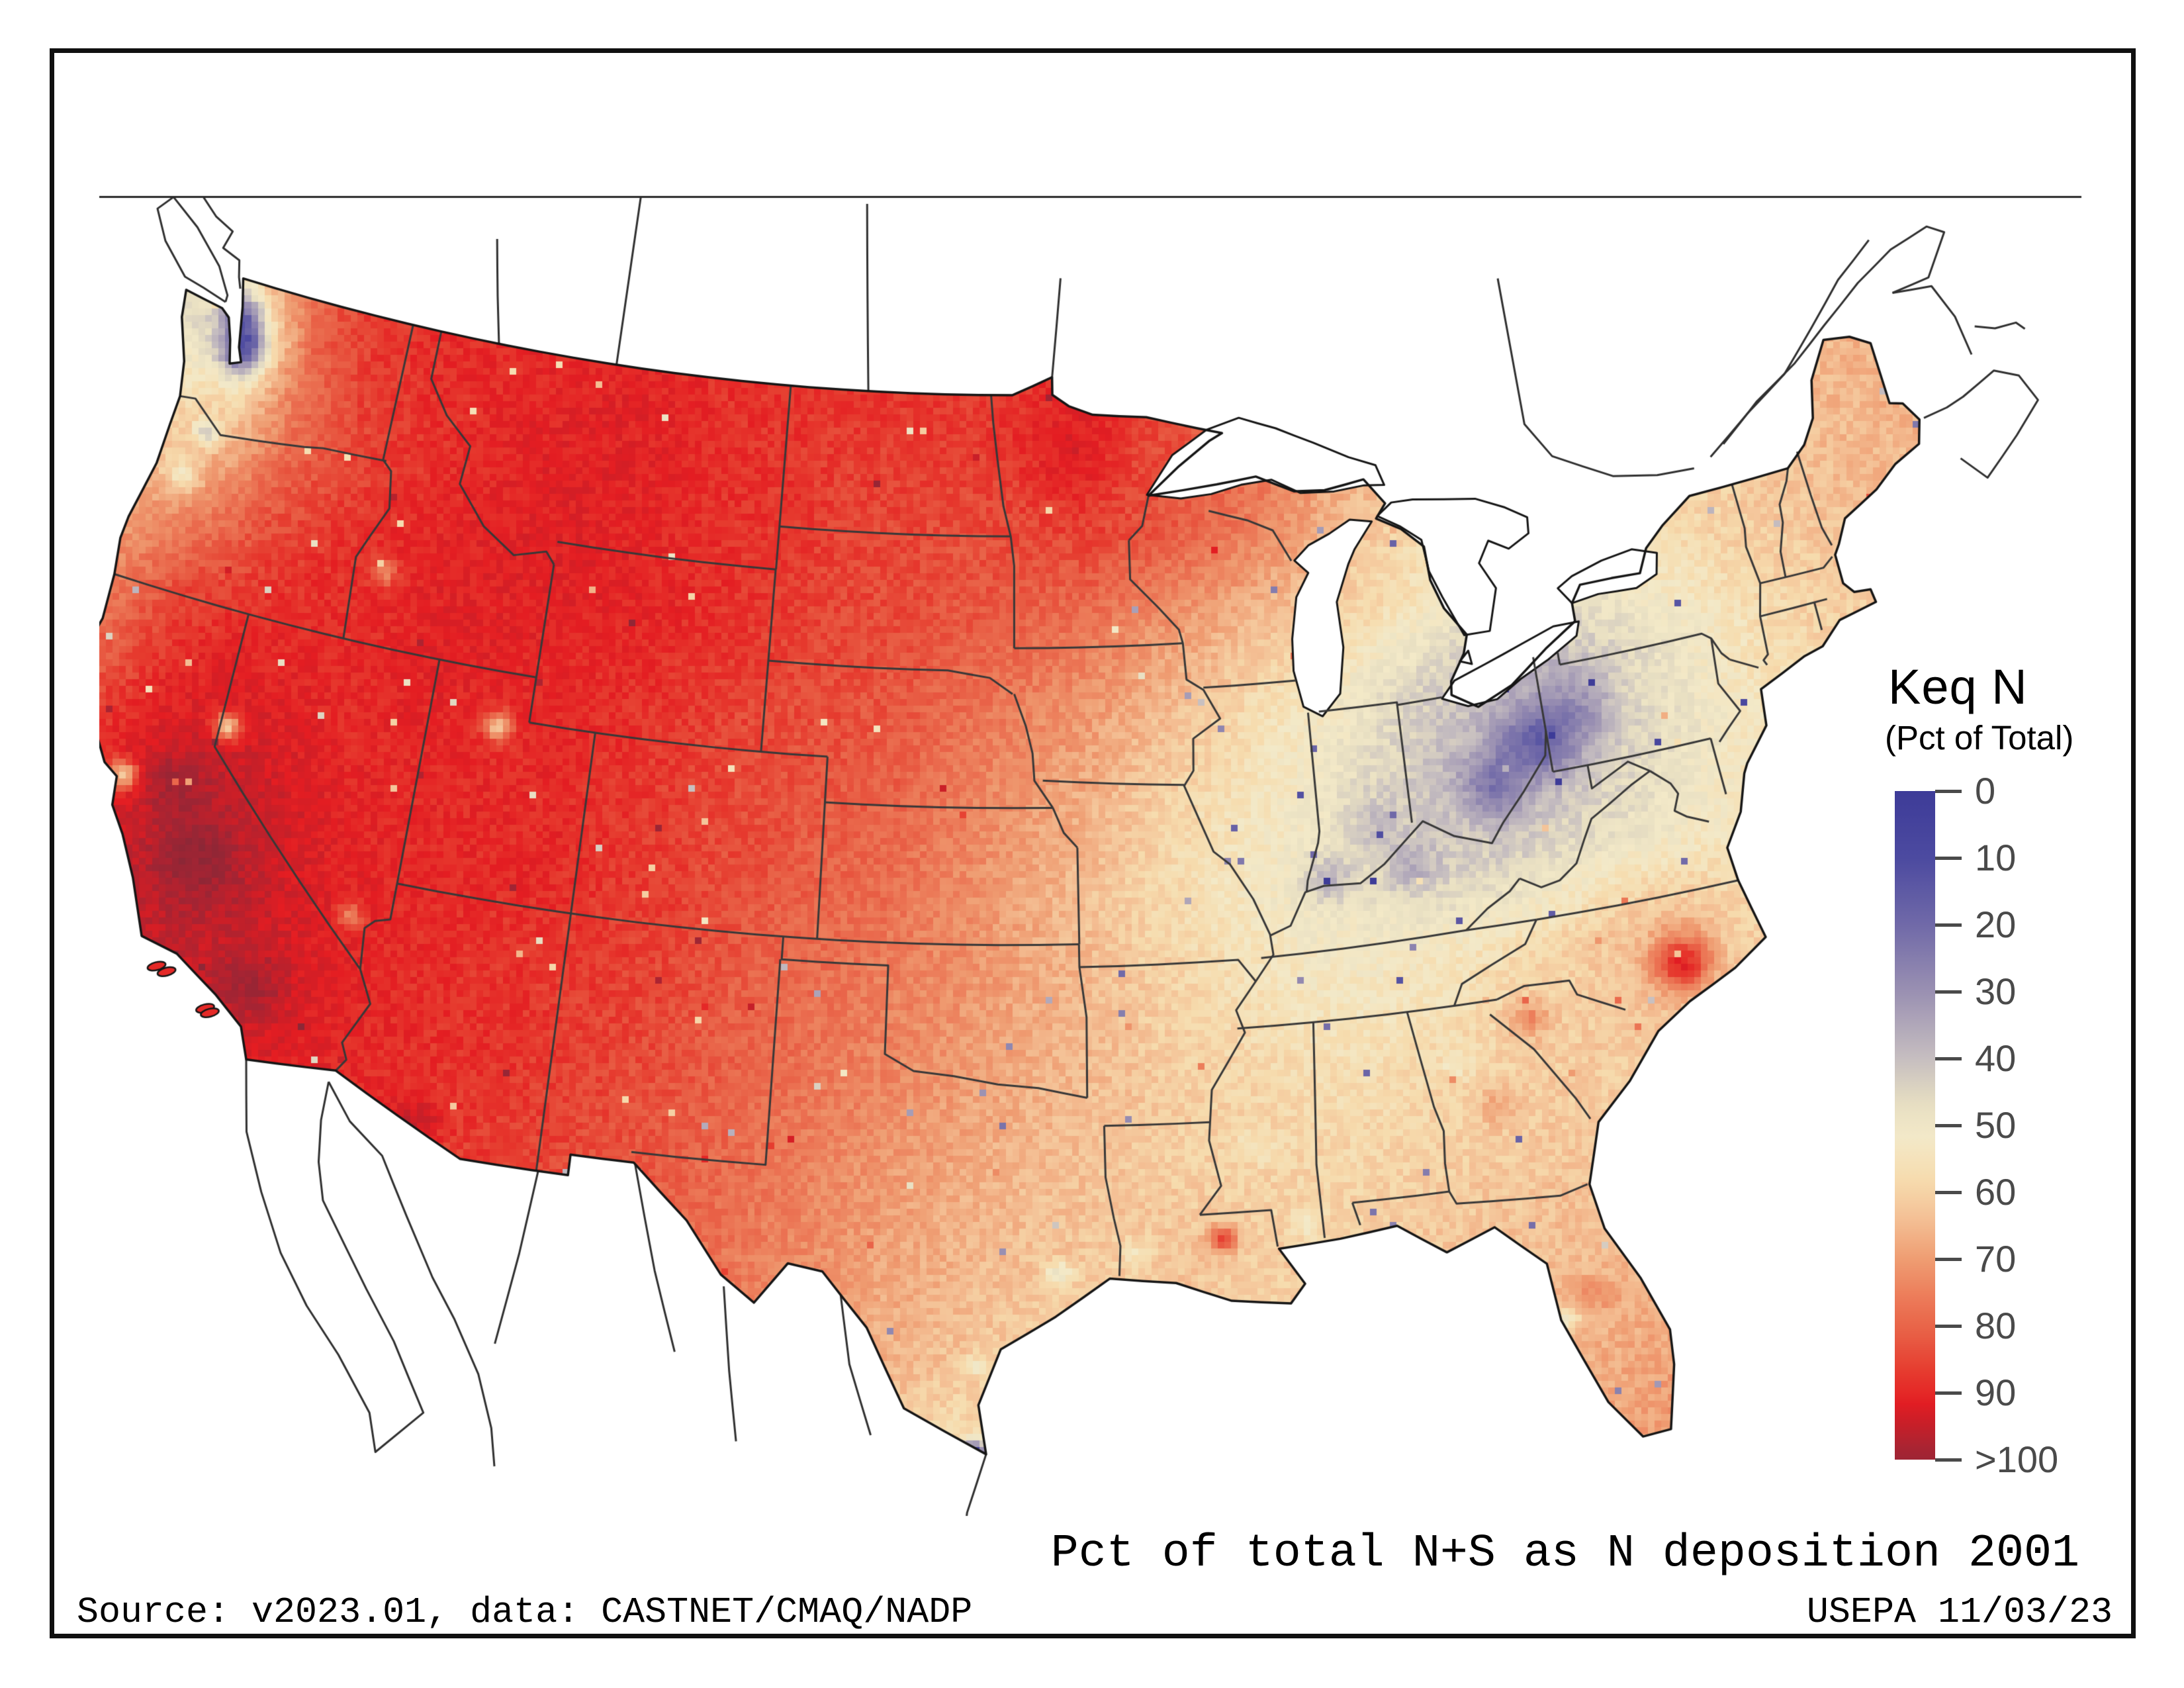 The image size is (2184, 1688). What do you see at coordinates (1958, 686) in the screenshot?
I see `legend-title: Keq N` at bounding box center [1958, 686].